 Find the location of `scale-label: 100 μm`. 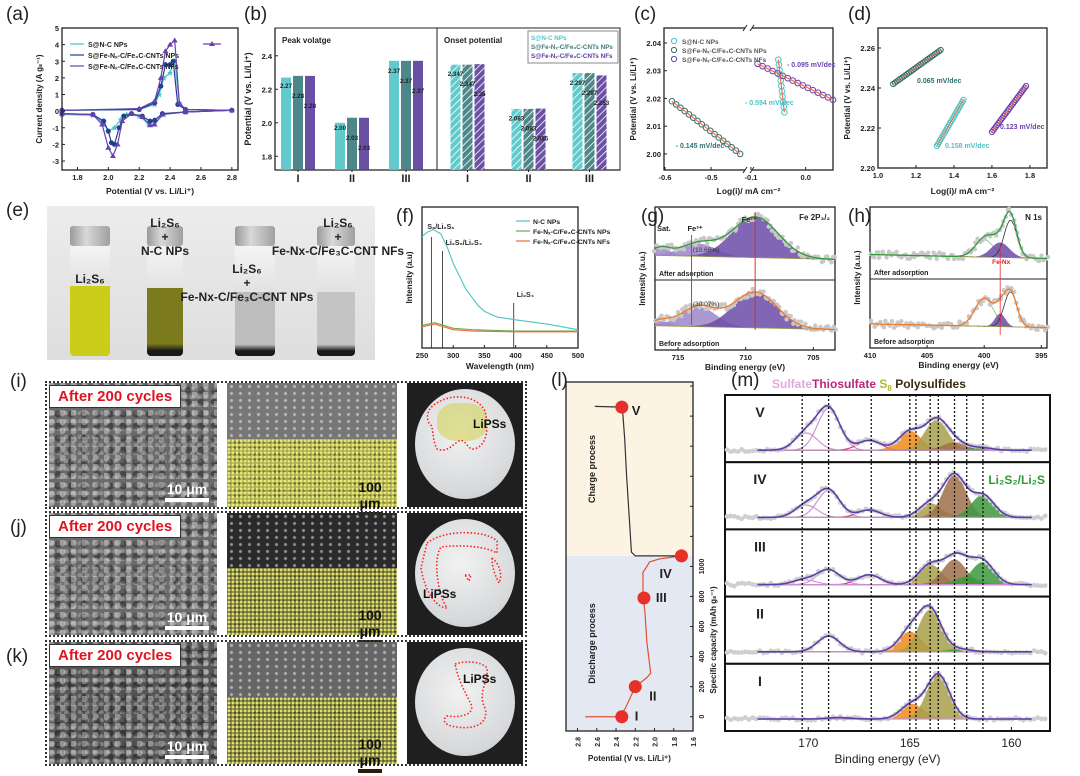

scale-label: 100 μm is located at coordinates (370, 495).